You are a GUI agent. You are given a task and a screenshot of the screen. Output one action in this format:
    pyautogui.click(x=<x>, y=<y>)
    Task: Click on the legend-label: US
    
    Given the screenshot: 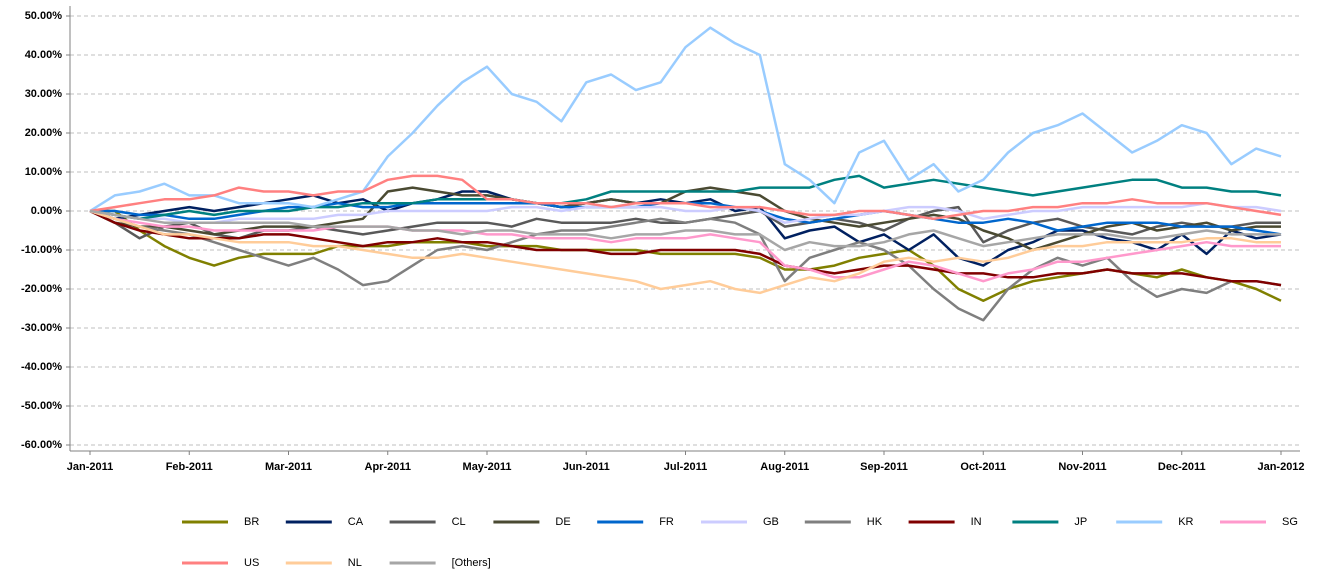 What is the action you would take?
    pyautogui.click(x=251, y=563)
    